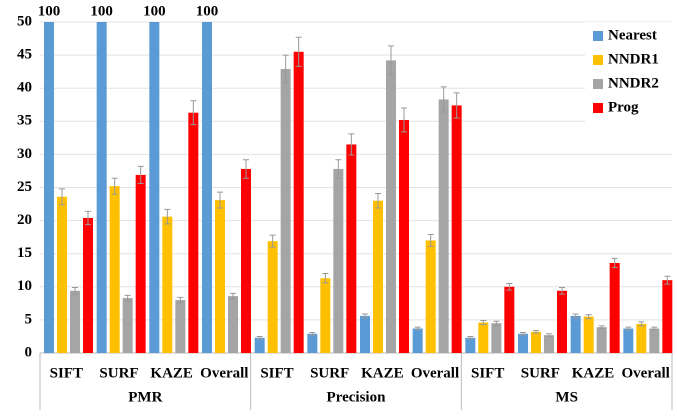  Describe the element at coordinates (623, 107) in the screenshot. I see `legend-label: Prog` at that location.